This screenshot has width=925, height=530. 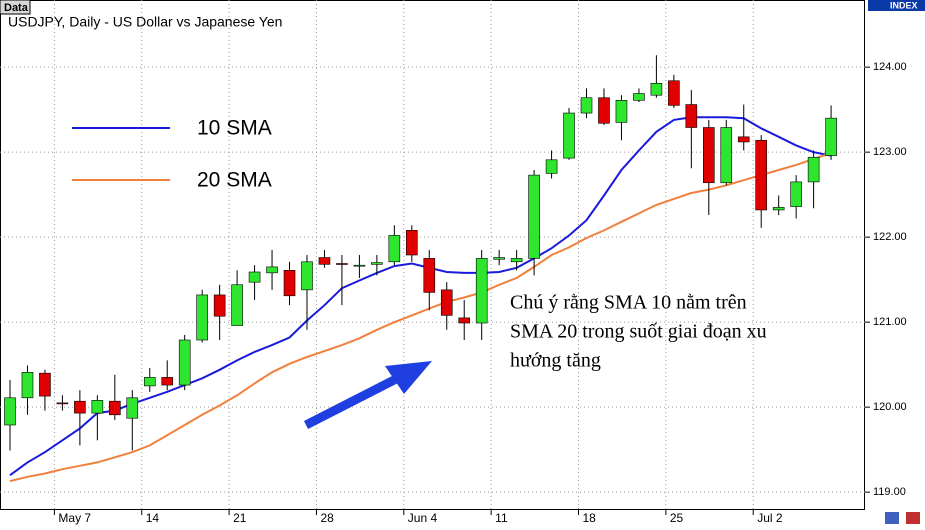 I want to click on trend-arrow, so click(x=367, y=395).